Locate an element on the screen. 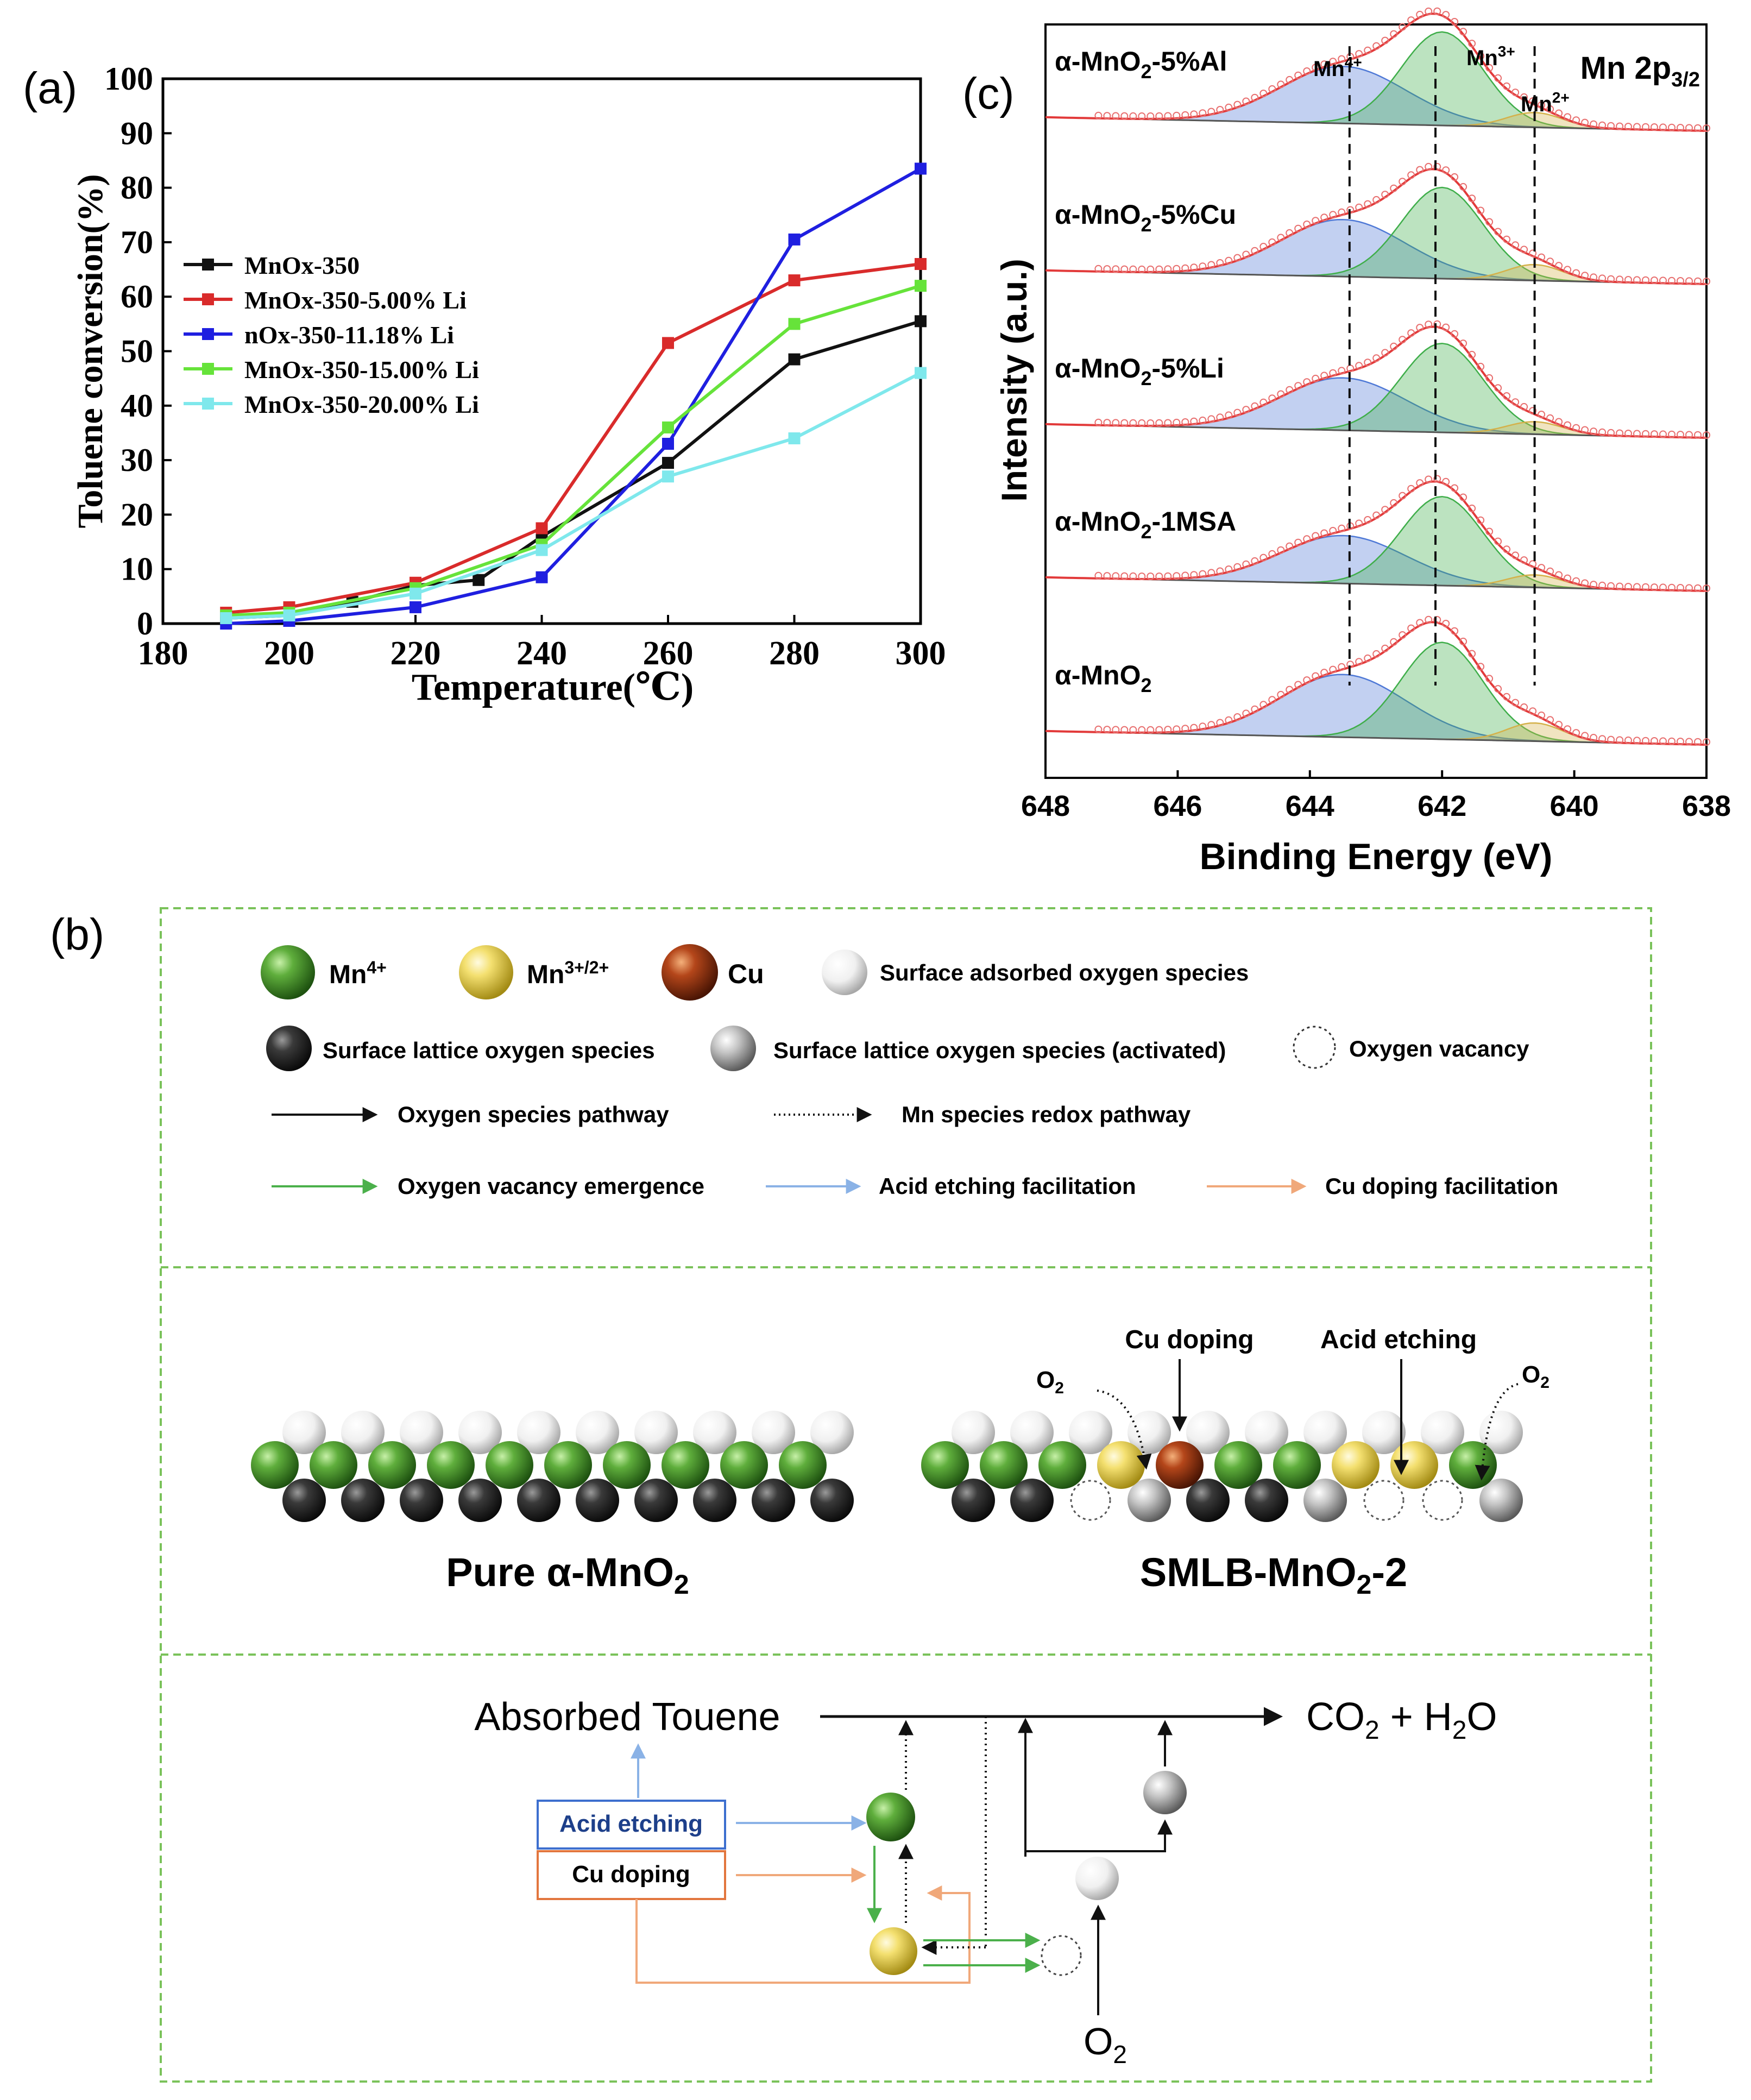  sample-label-sub: 2 is located at coordinates (1146, 71).